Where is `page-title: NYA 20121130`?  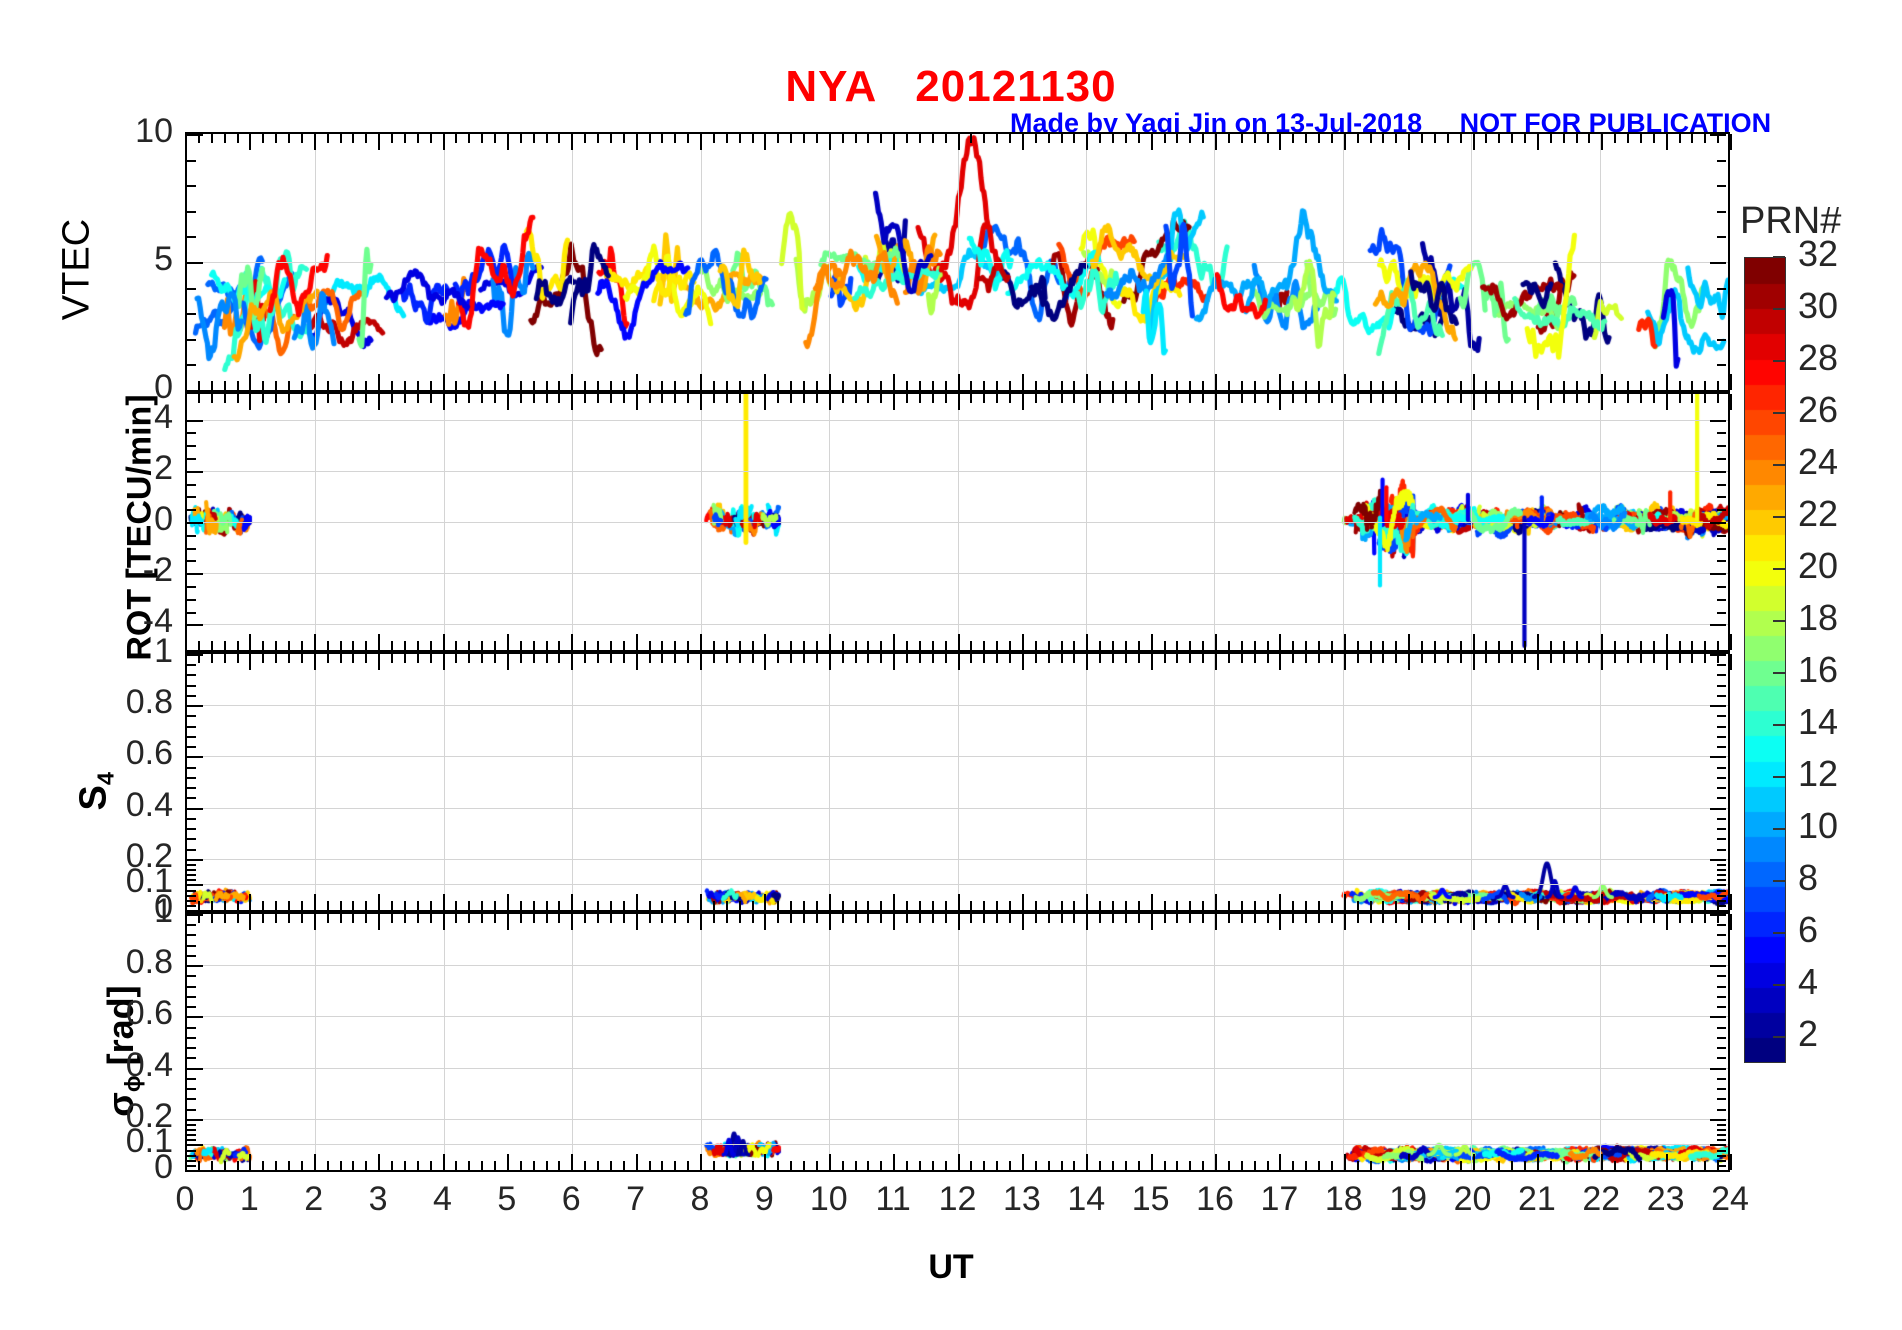 page-title: NYA 20121130 is located at coordinates (951, 86).